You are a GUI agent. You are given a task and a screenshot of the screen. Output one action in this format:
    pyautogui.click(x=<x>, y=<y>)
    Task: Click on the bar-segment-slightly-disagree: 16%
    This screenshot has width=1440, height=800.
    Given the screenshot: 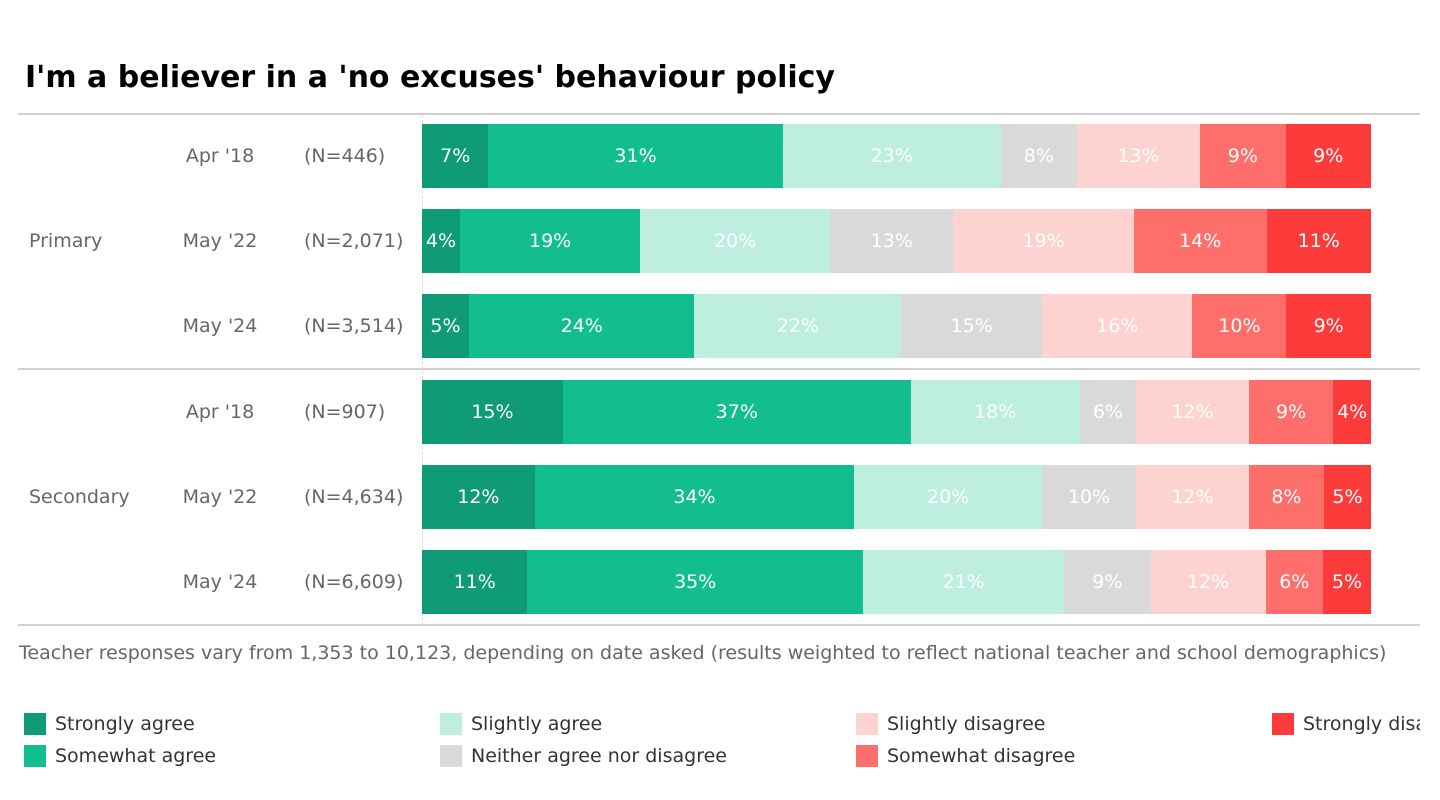 What is the action you would take?
    pyautogui.click(x=1117, y=326)
    